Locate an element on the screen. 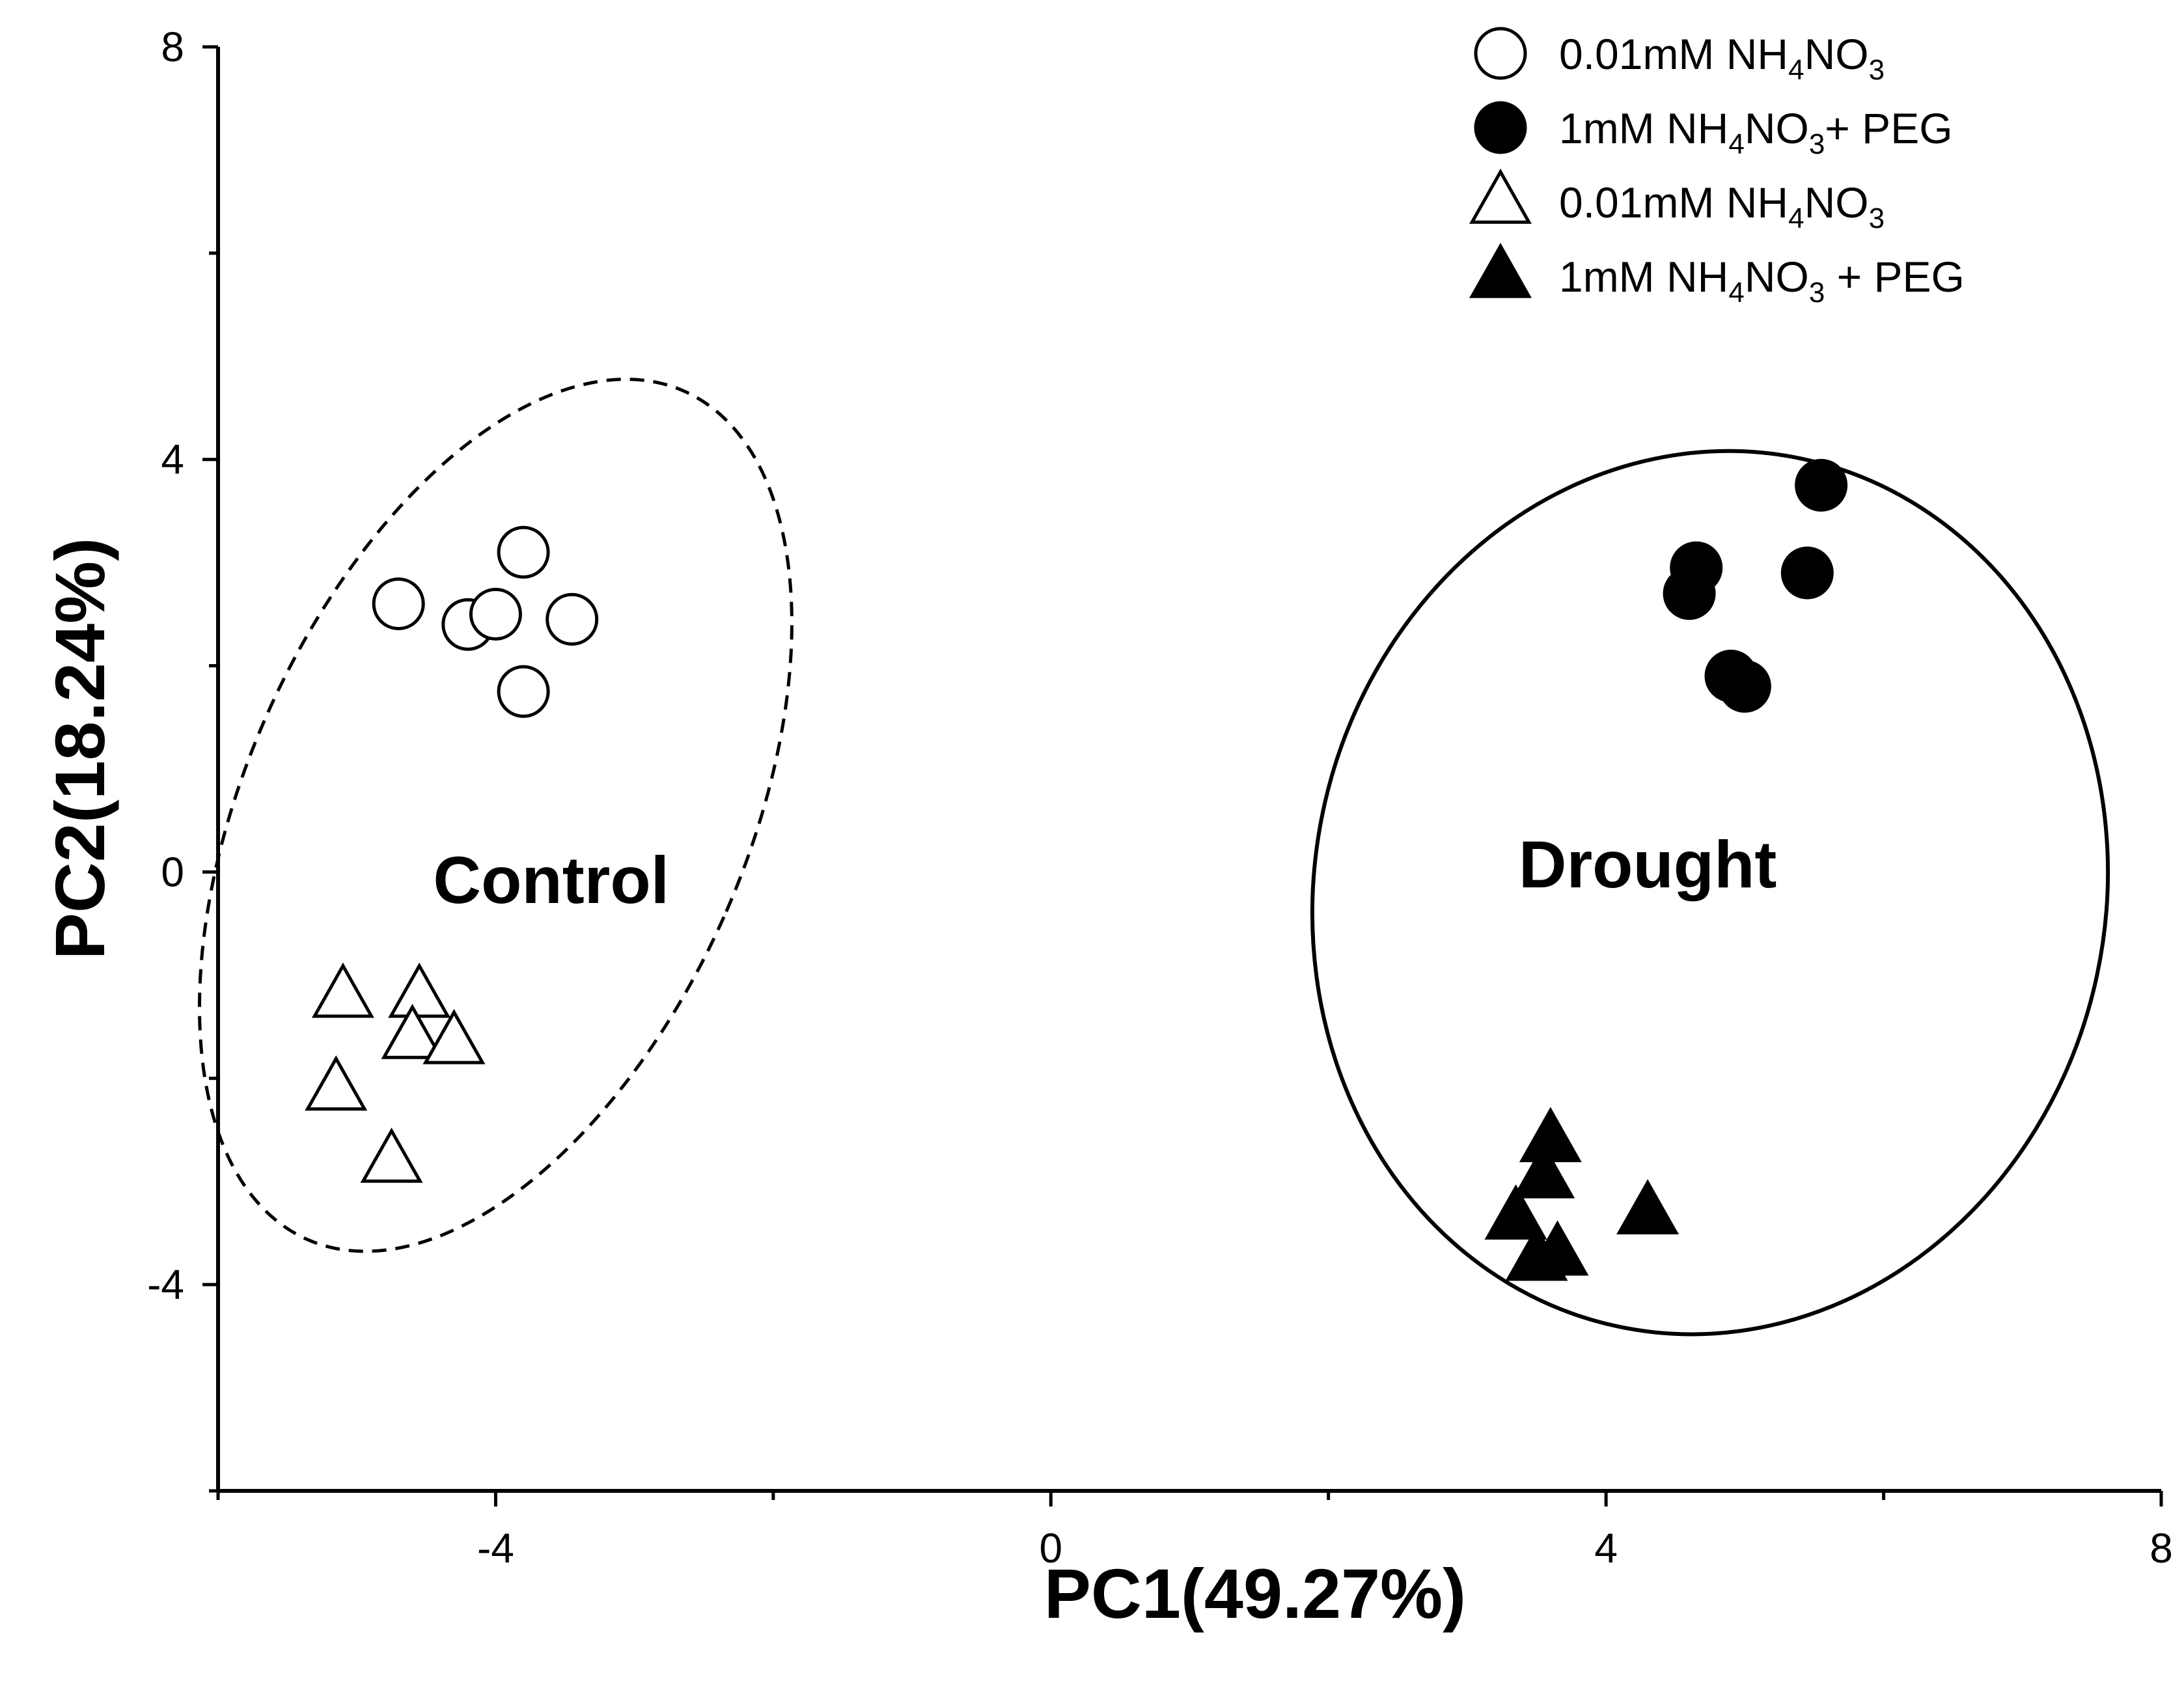 The image size is (2184, 1694). x-tick-label: 4 is located at coordinates (1606, 1548).